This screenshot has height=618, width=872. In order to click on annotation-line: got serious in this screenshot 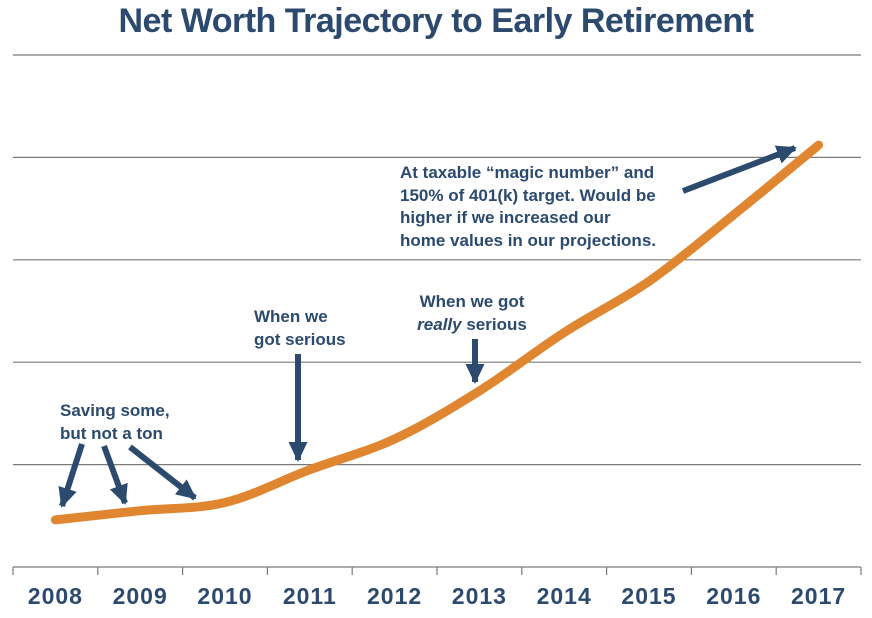, I will do `click(300, 340)`.